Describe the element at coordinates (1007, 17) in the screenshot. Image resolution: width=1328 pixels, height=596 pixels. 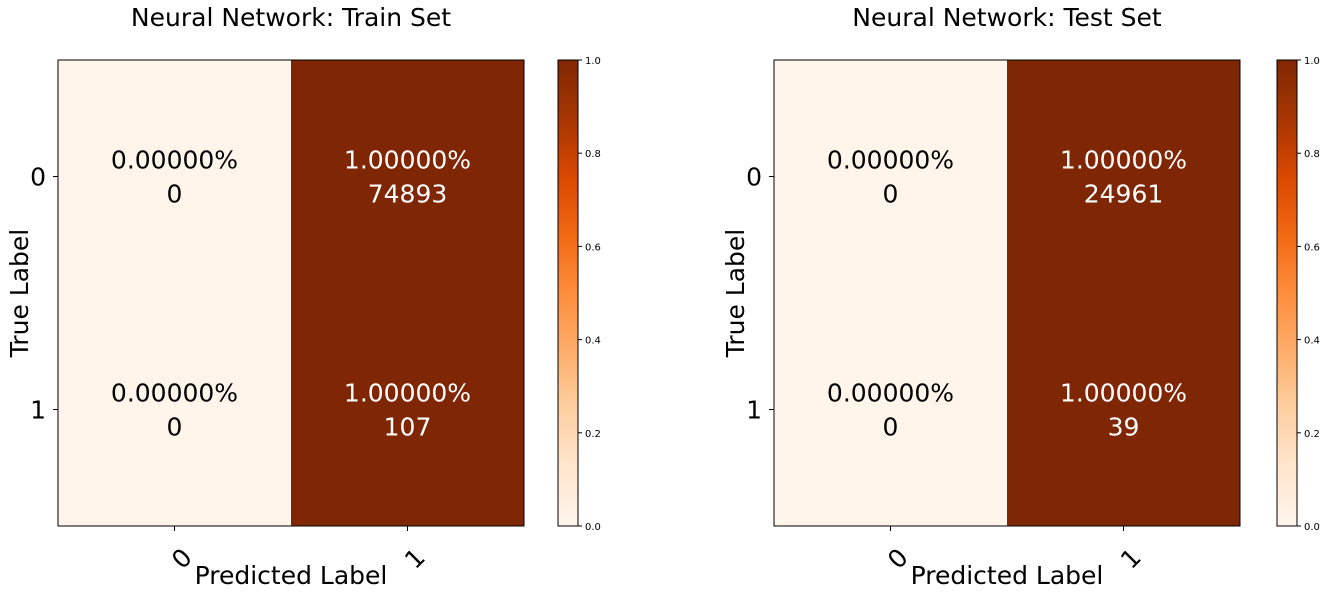
I see `chart-title: Neural Network: Test Set` at that location.